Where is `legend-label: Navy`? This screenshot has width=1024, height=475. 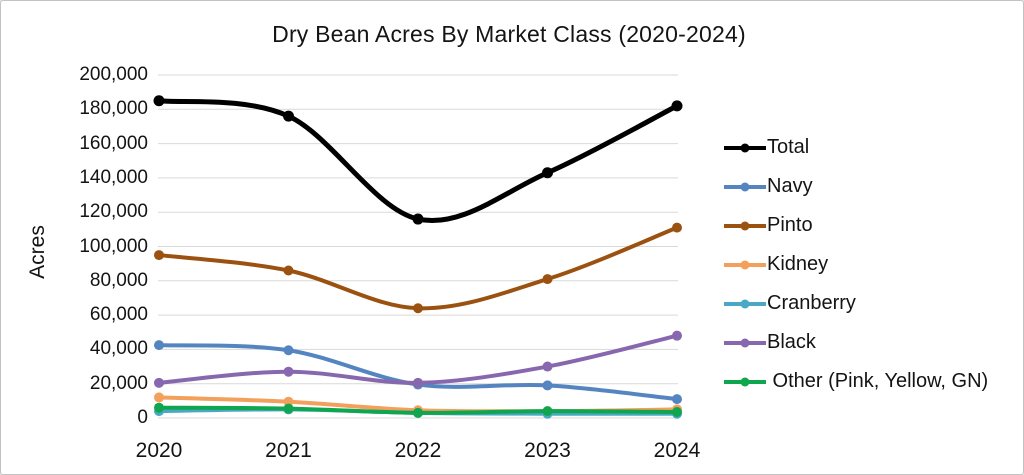 legend-label: Navy is located at coordinates (790, 186).